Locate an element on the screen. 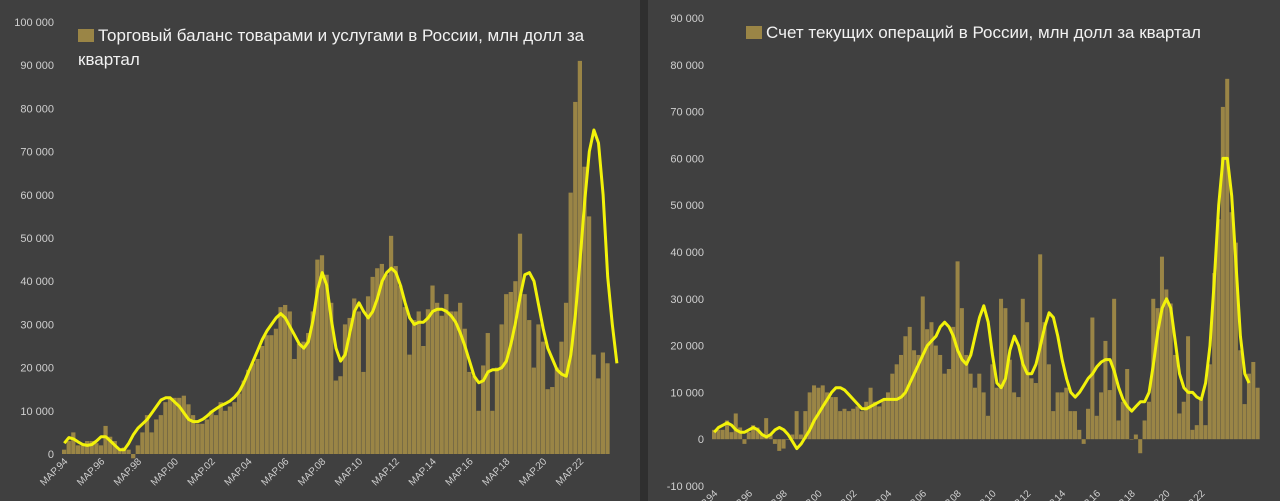 This screenshot has width=1280, height=501. y-tick-label: 10 000 is located at coordinates (37, 412).